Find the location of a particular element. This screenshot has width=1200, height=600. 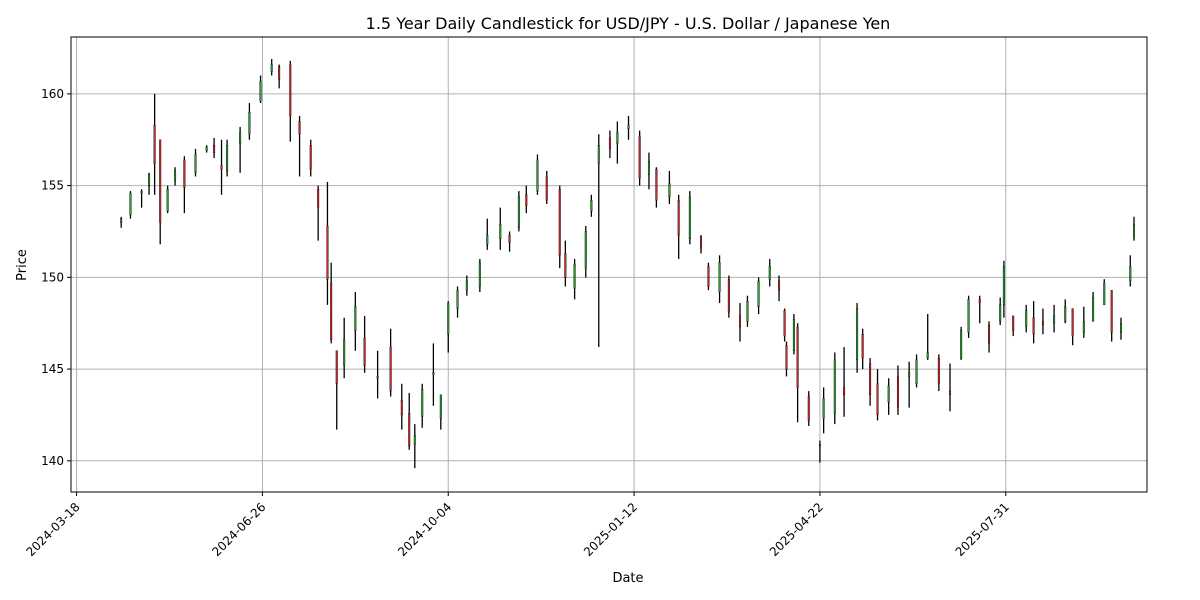

x-tick-label: 2025-07-31 is located at coordinates (982, 529).